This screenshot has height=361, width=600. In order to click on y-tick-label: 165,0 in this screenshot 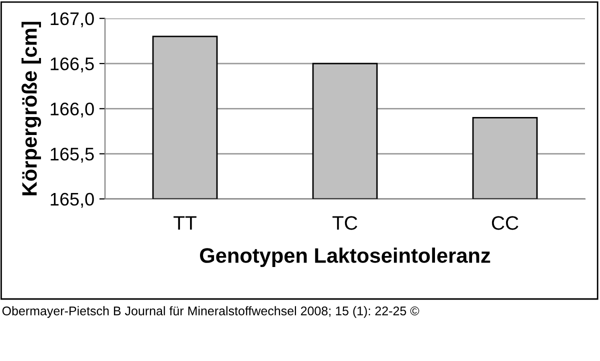, I will do `click(72, 200)`.